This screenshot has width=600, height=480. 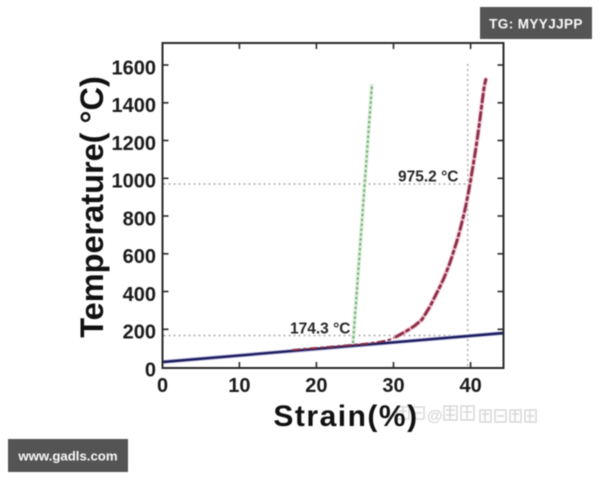 What do you see at coordinates (139, 295) in the screenshot?
I see `svg-text: 400` at bounding box center [139, 295].